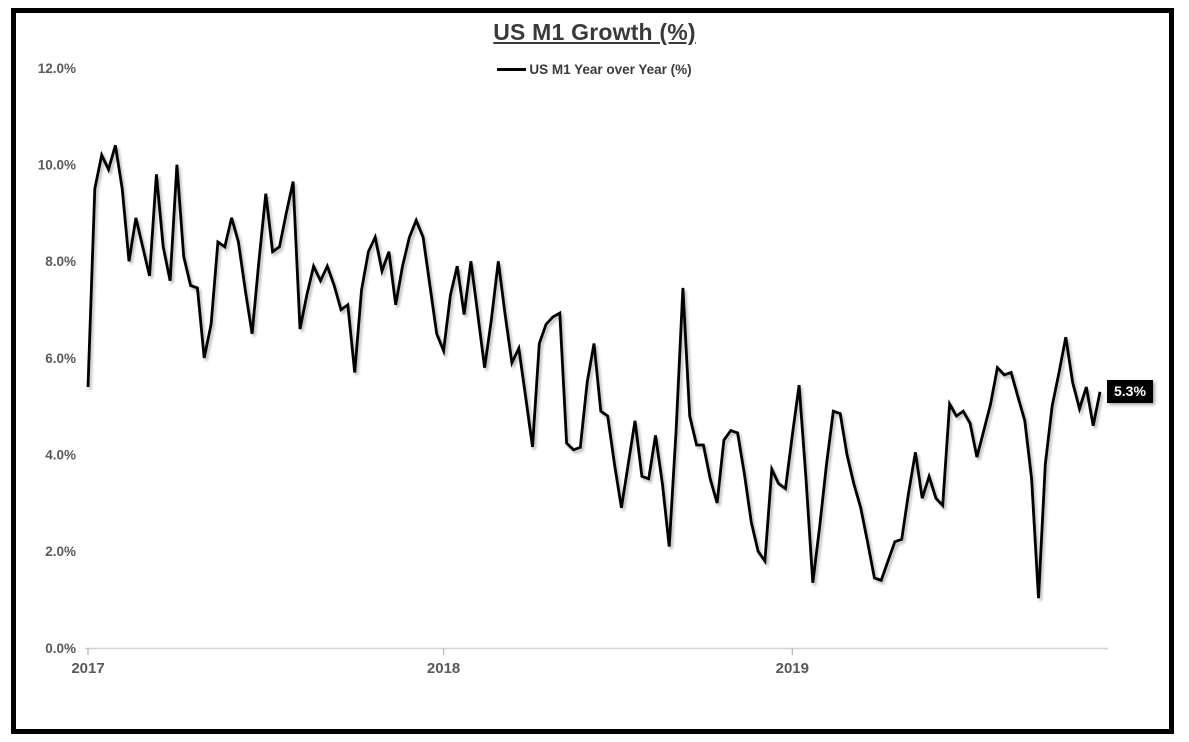 This screenshot has width=1189, height=742. I want to click on x-axis-tick-labels: 2017 2018 2019, so click(440, 662).